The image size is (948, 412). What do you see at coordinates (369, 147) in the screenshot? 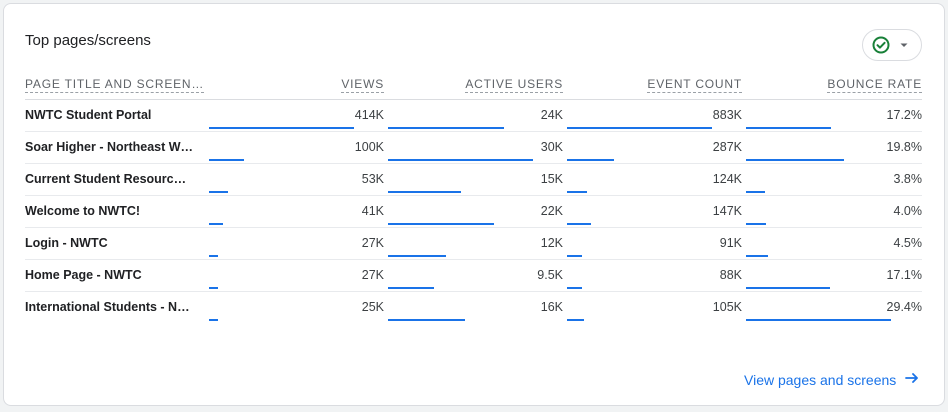
I see `views-value: 100K` at bounding box center [369, 147].